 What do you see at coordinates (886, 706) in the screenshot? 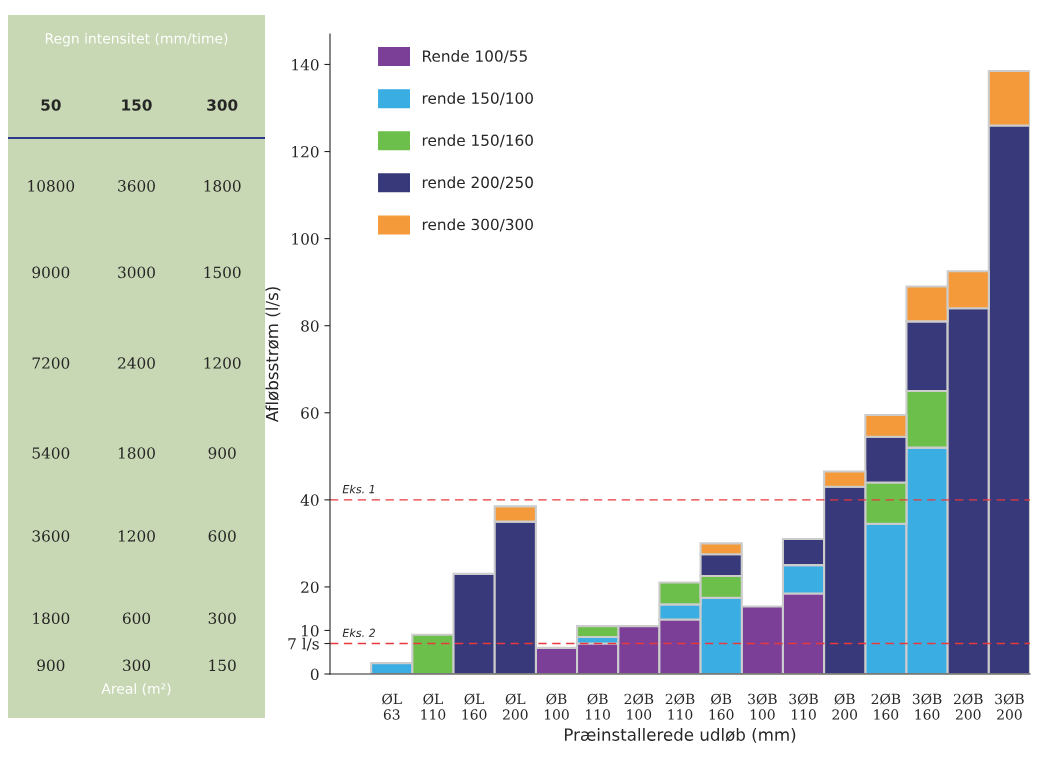
I see `x-tick-label: 2ØB 160` at bounding box center [886, 706].